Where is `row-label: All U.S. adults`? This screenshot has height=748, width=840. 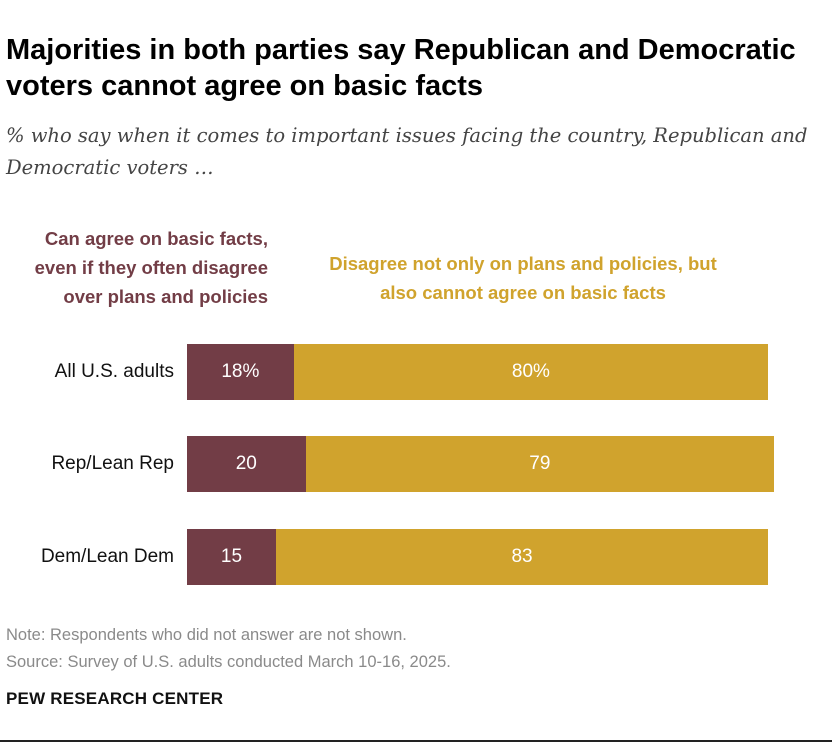
row-label: All U.S. adults is located at coordinates (114, 371).